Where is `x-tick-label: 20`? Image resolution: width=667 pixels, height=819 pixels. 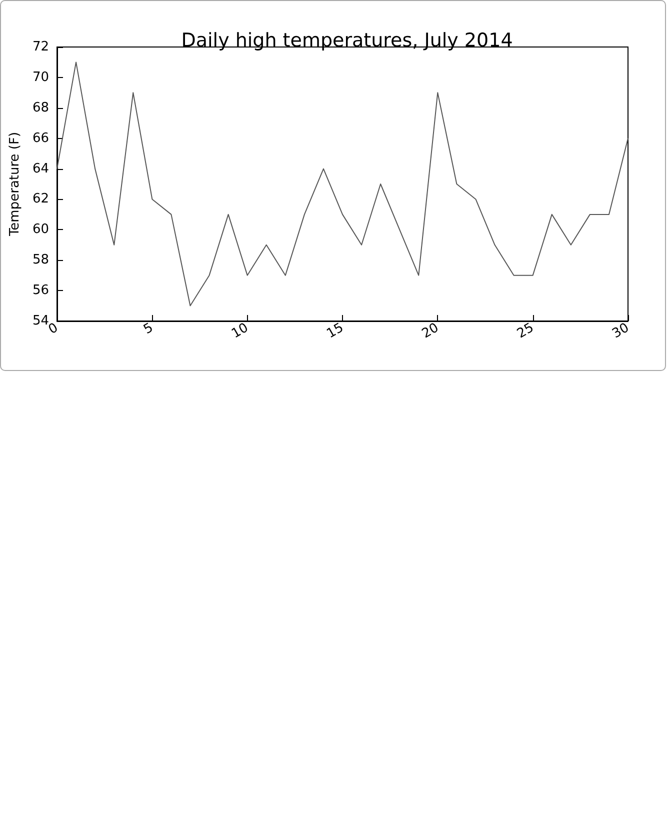 x-tick-label: 20 is located at coordinates (431, 331).